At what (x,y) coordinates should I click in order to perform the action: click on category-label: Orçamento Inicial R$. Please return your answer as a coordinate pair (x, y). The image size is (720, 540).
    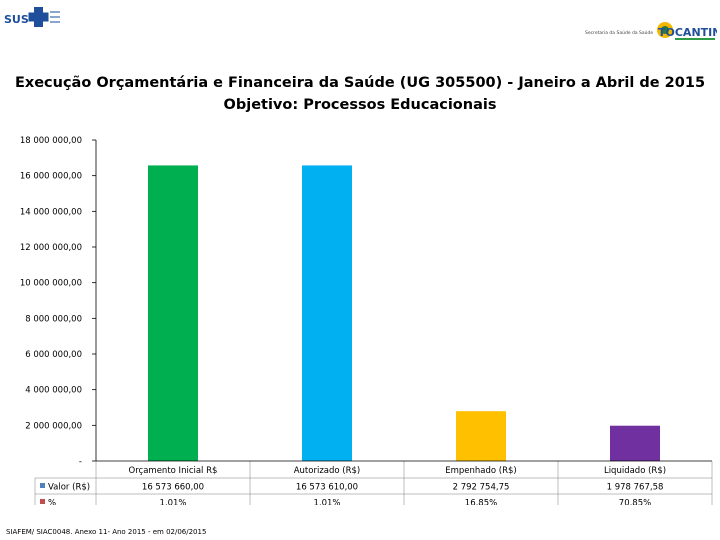
    Looking at the image, I should click on (173, 471).